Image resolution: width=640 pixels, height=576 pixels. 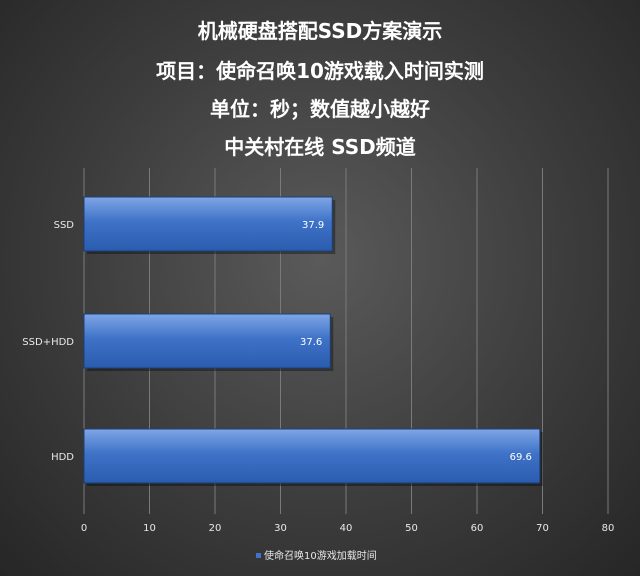 I want to click on legend: 使命召唤10游戏加载时间, so click(x=316, y=555).